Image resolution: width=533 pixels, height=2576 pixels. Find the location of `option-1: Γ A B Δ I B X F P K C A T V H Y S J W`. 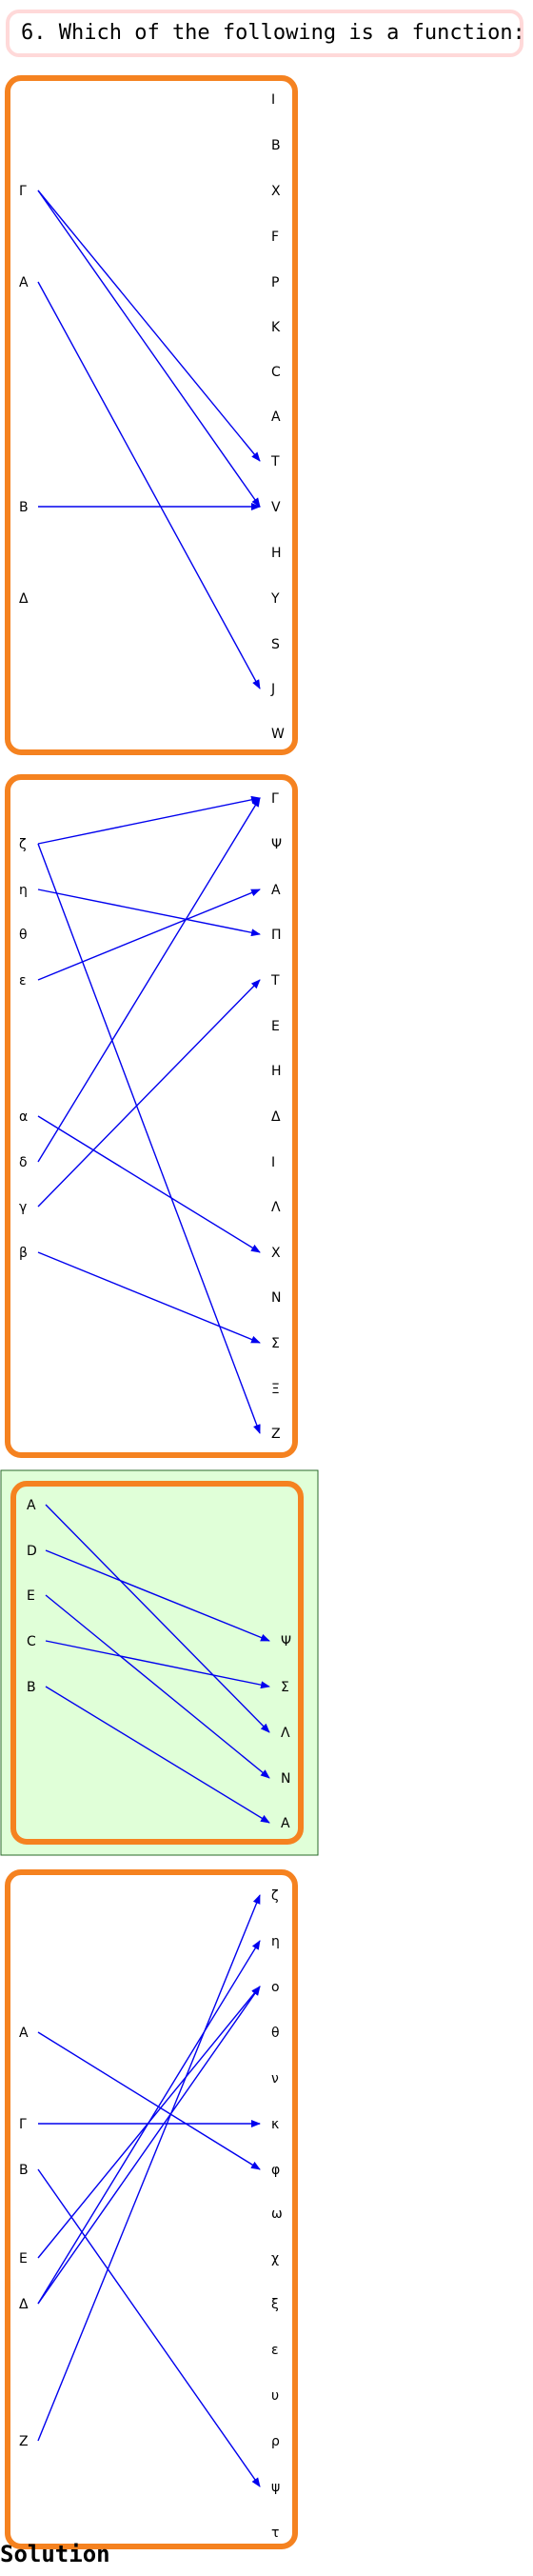

option-1: Γ A B Δ I B X F P K C A T V H Y S J W is located at coordinates (151, 415).